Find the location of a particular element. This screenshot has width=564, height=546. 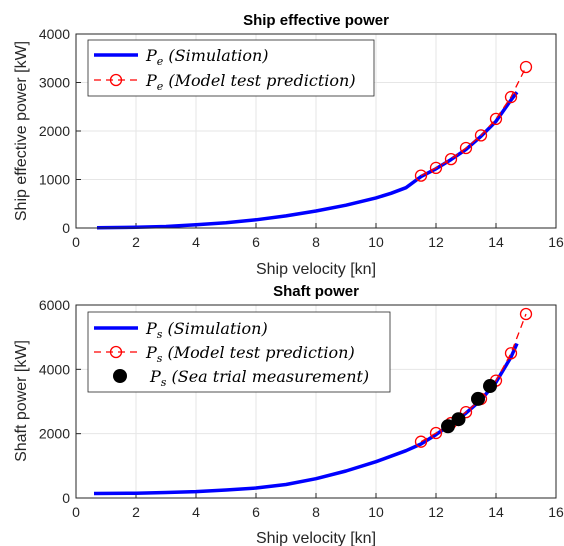

series-line-model-test is located at coordinates (473, 121).